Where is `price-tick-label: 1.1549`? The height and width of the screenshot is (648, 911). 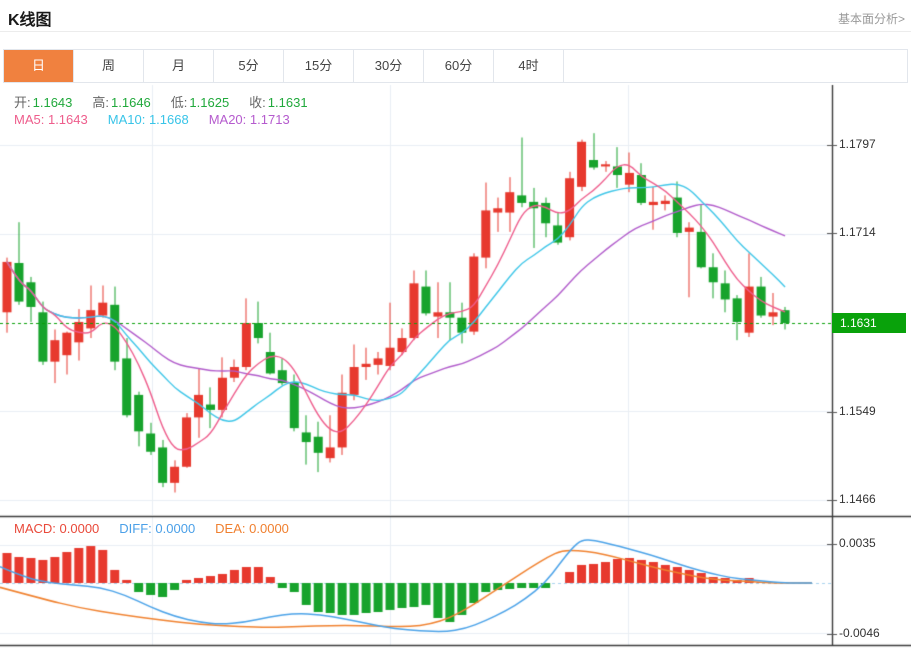
price-tick-label: 1.1549 is located at coordinates (857, 411).